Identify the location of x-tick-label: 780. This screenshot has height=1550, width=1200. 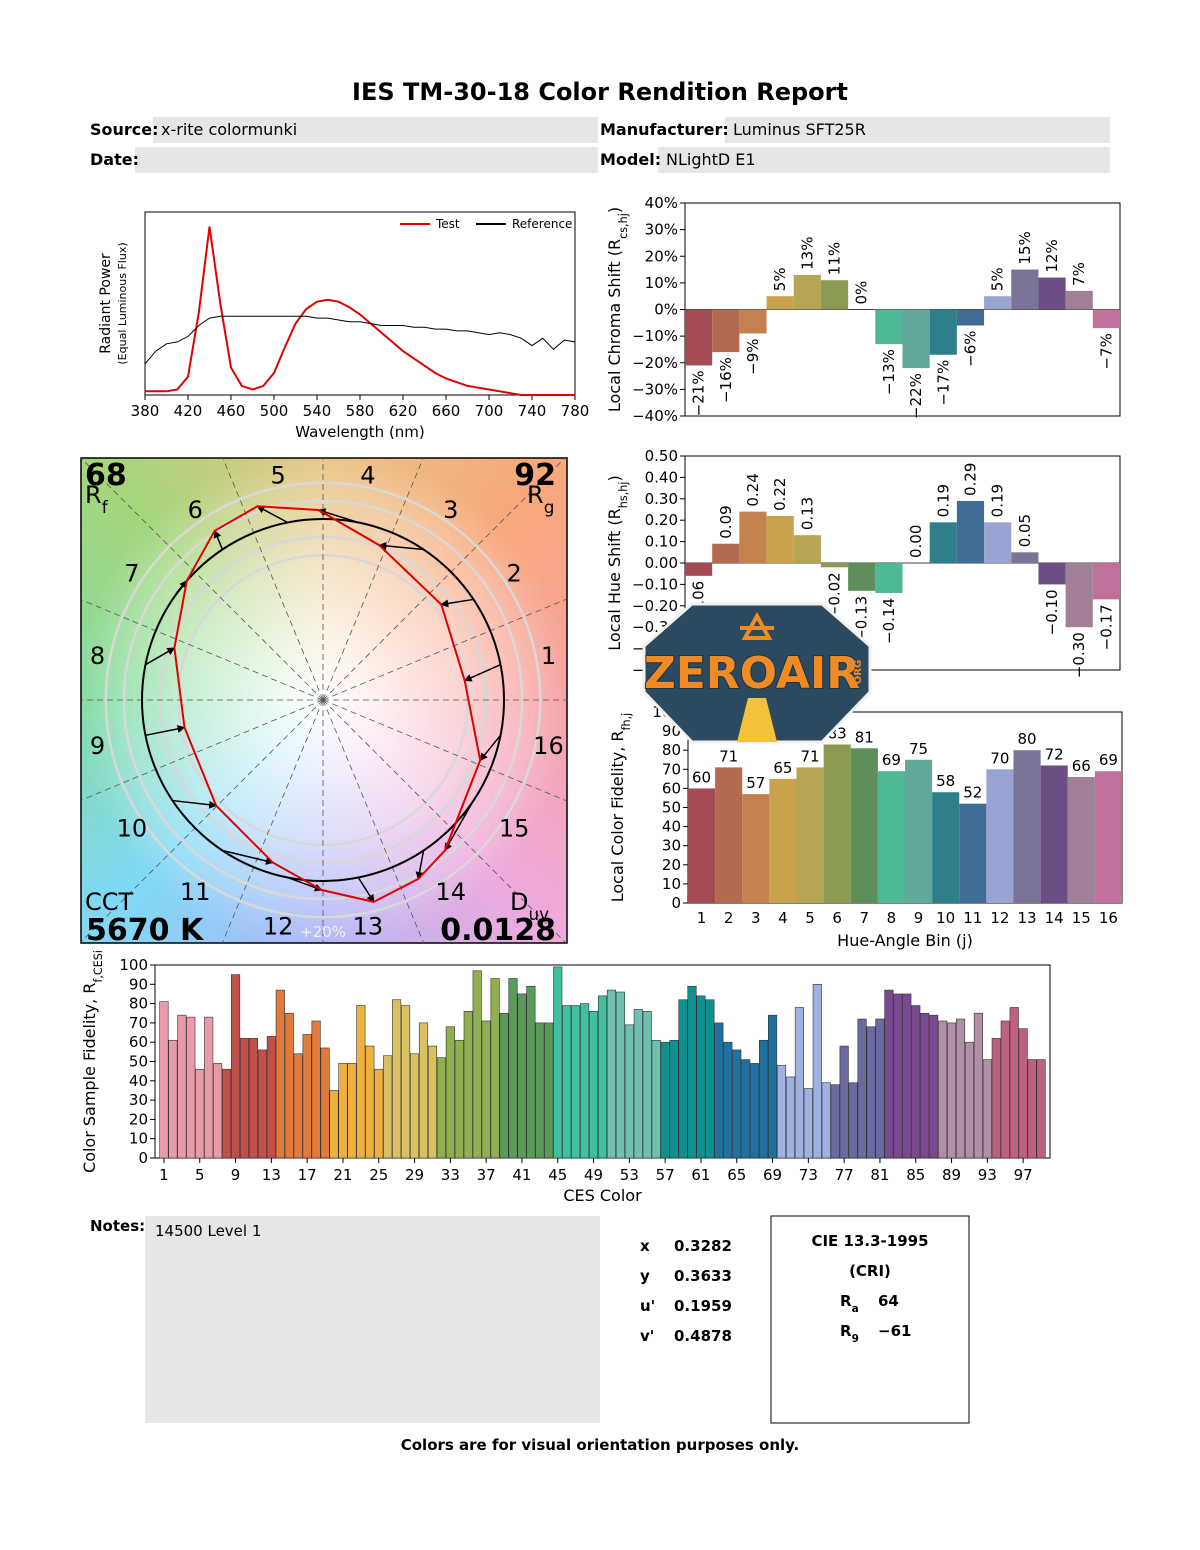
(575, 411).